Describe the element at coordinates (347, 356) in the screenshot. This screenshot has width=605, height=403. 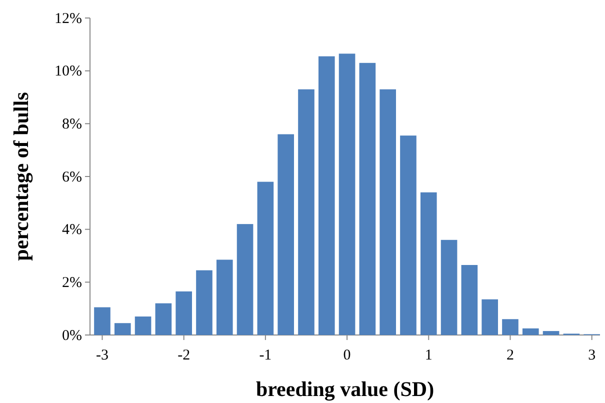
I see `x-tick-label: 0` at that location.